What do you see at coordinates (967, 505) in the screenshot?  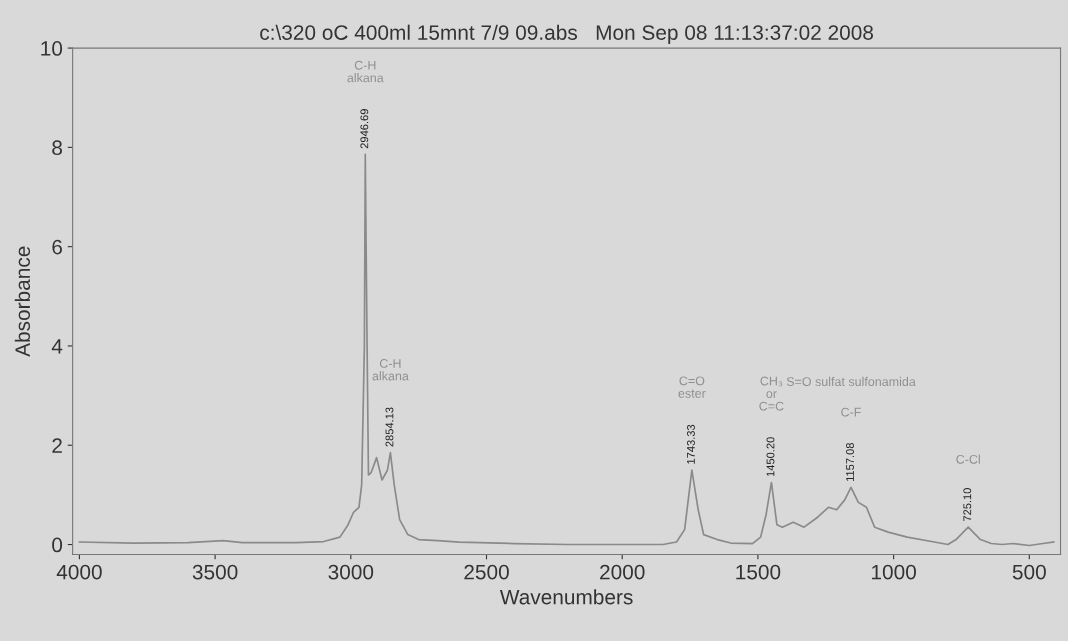 I see `annotation: 725.10` at bounding box center [967, 505].